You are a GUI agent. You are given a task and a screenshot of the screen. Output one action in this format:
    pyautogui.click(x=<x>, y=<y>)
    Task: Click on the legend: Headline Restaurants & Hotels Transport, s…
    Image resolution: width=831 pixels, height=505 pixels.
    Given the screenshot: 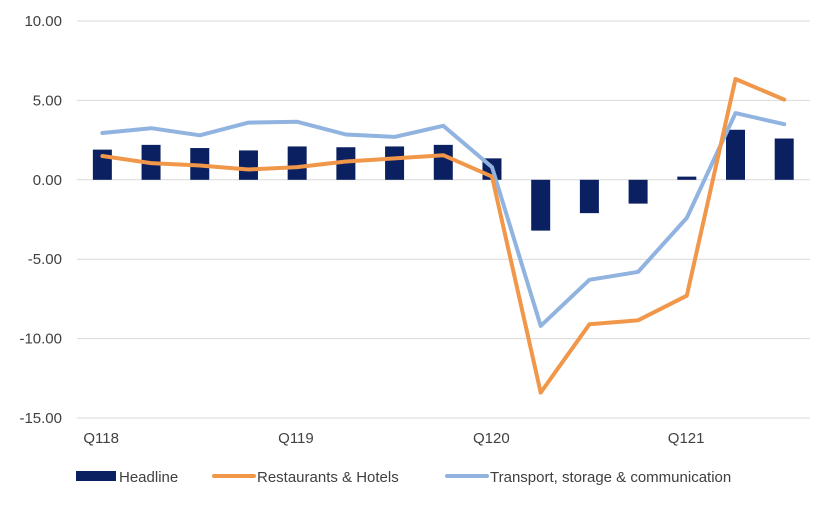 What is the action you would take?
    pyautogui.click(x=403, y=477)
    